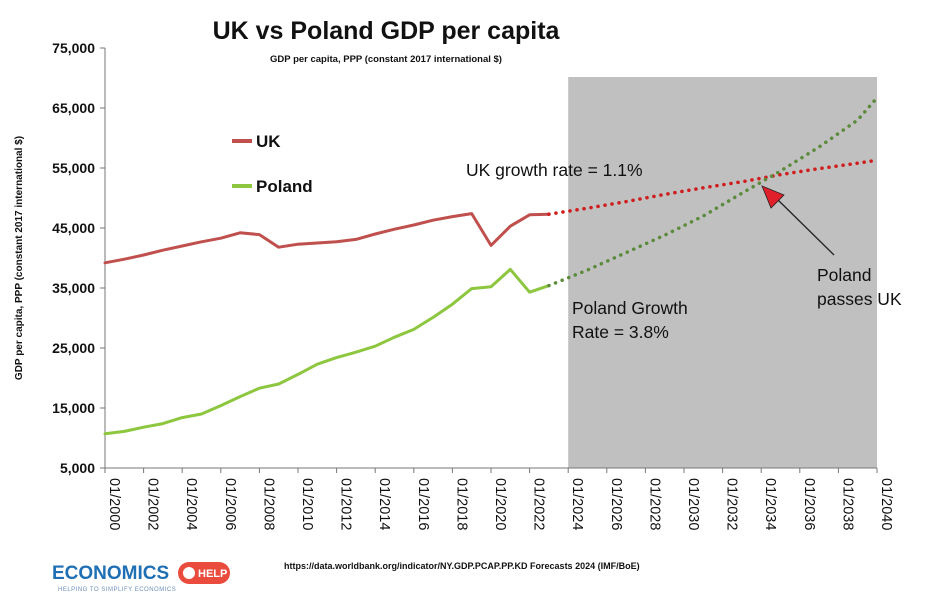 This screenshot has width=927, height=600. I want to click on legend-label-uk: UK, so click(268, 141).